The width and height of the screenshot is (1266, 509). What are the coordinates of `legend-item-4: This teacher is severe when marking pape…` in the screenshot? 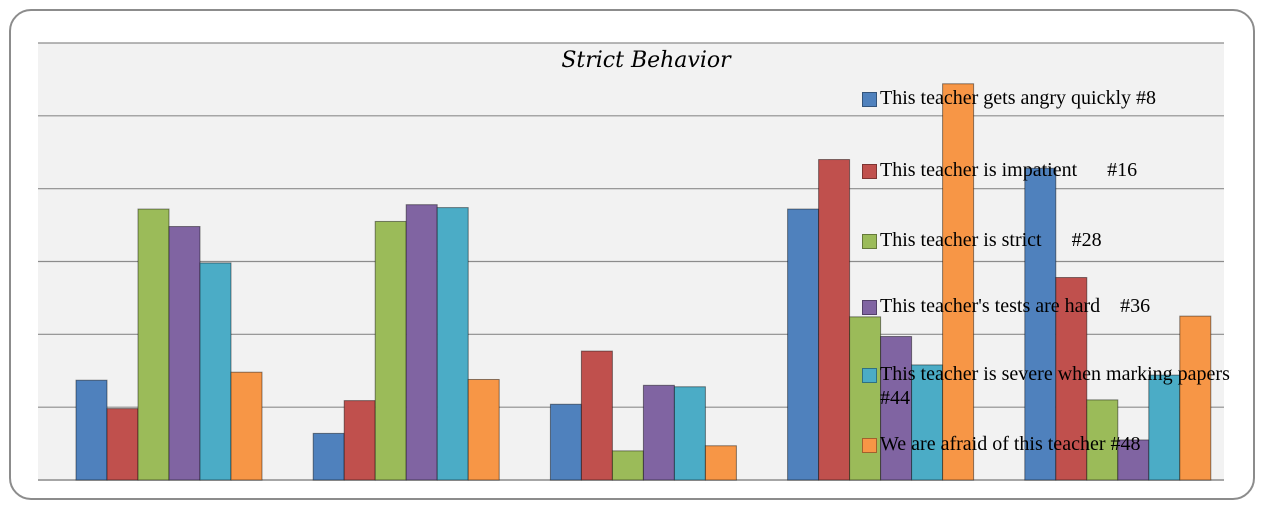 It's located at (1047, 386).